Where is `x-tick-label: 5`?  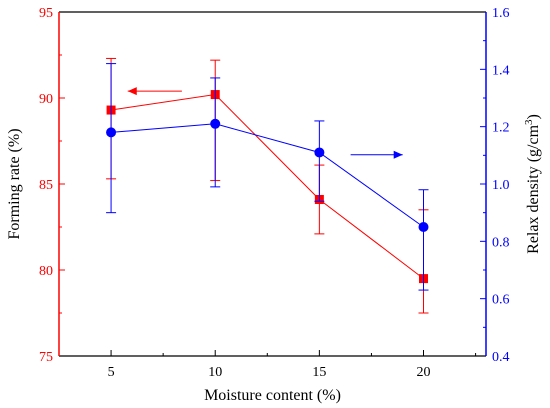 x-tick-label: 5 is located at coordinates (111, 372).